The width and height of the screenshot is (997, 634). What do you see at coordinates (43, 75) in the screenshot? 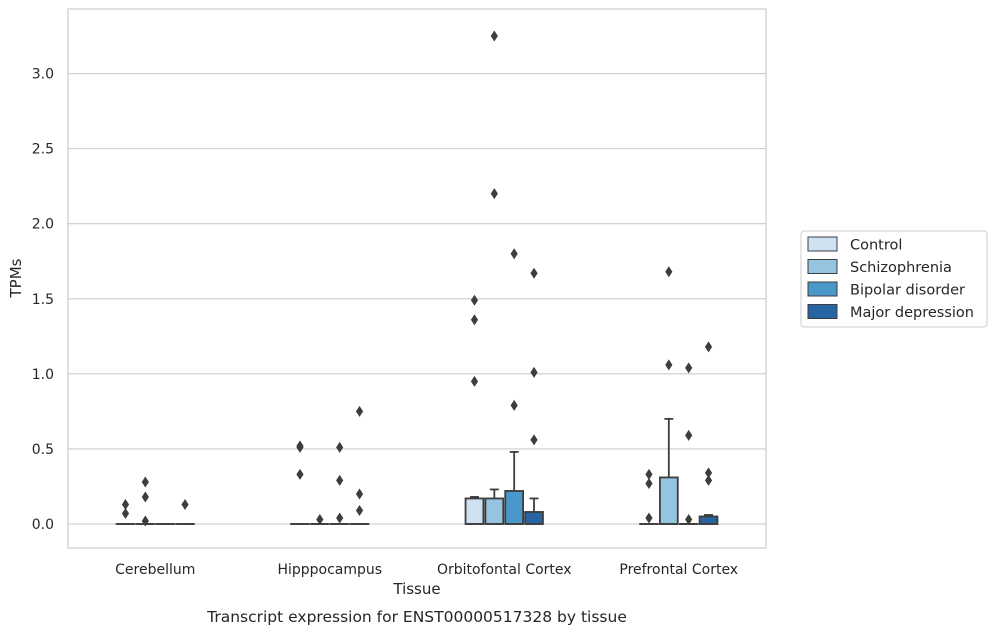
I see `y-tick-label: 3.0` at bounding box center [43, 75].